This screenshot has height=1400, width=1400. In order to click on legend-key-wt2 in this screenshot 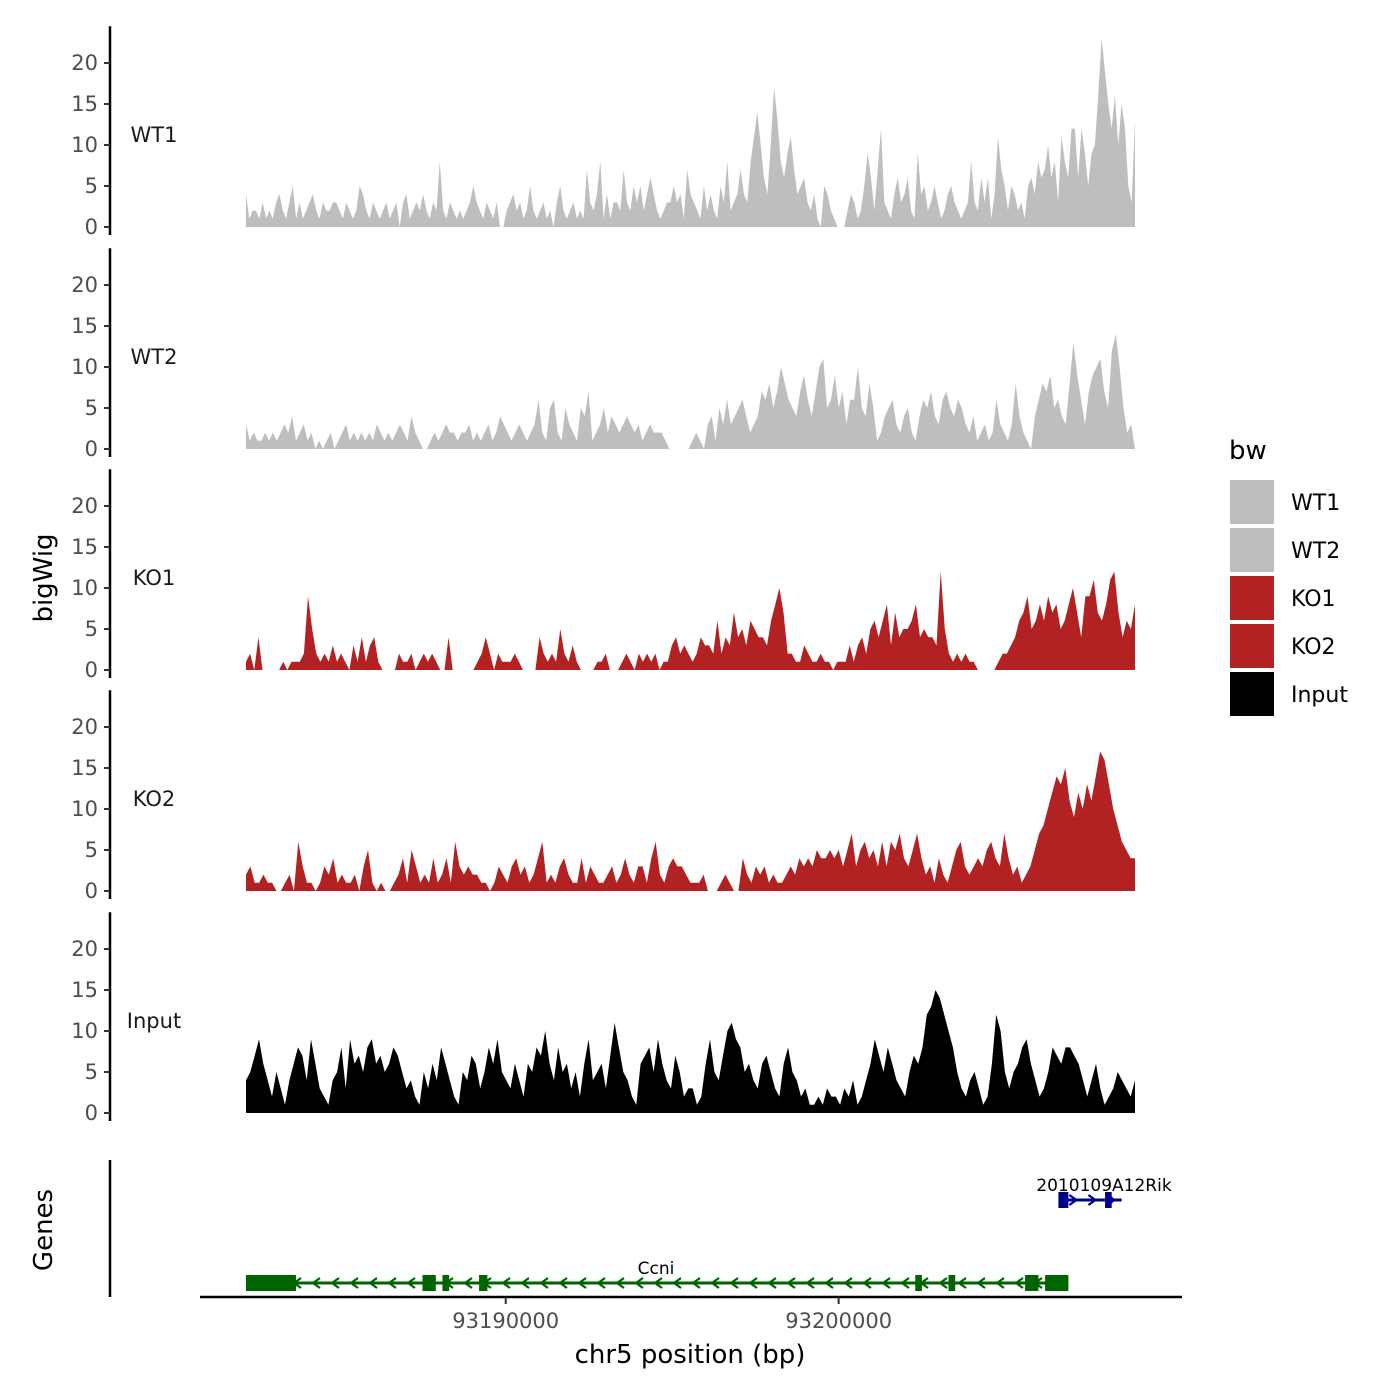, I will do `click(1252, 550)`.